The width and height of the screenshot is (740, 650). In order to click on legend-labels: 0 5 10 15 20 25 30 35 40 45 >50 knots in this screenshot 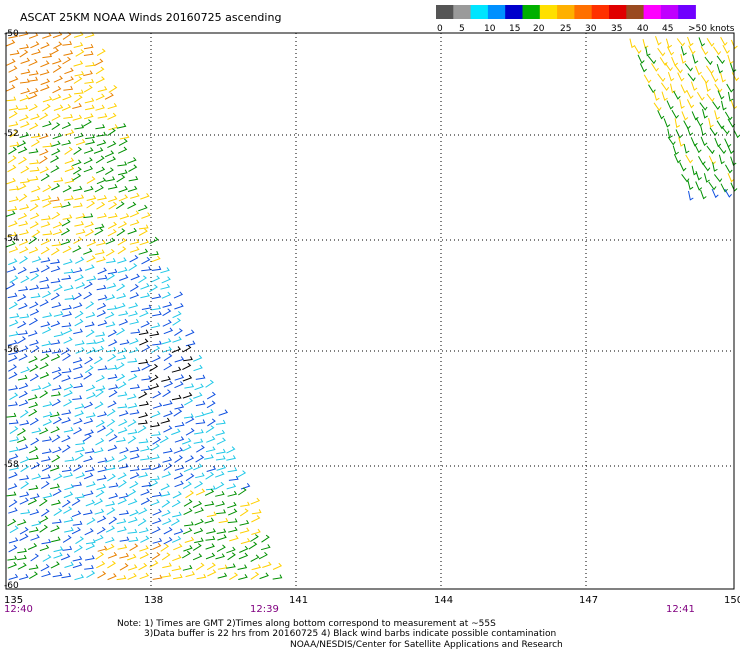, I will do `click(586, 29)`.